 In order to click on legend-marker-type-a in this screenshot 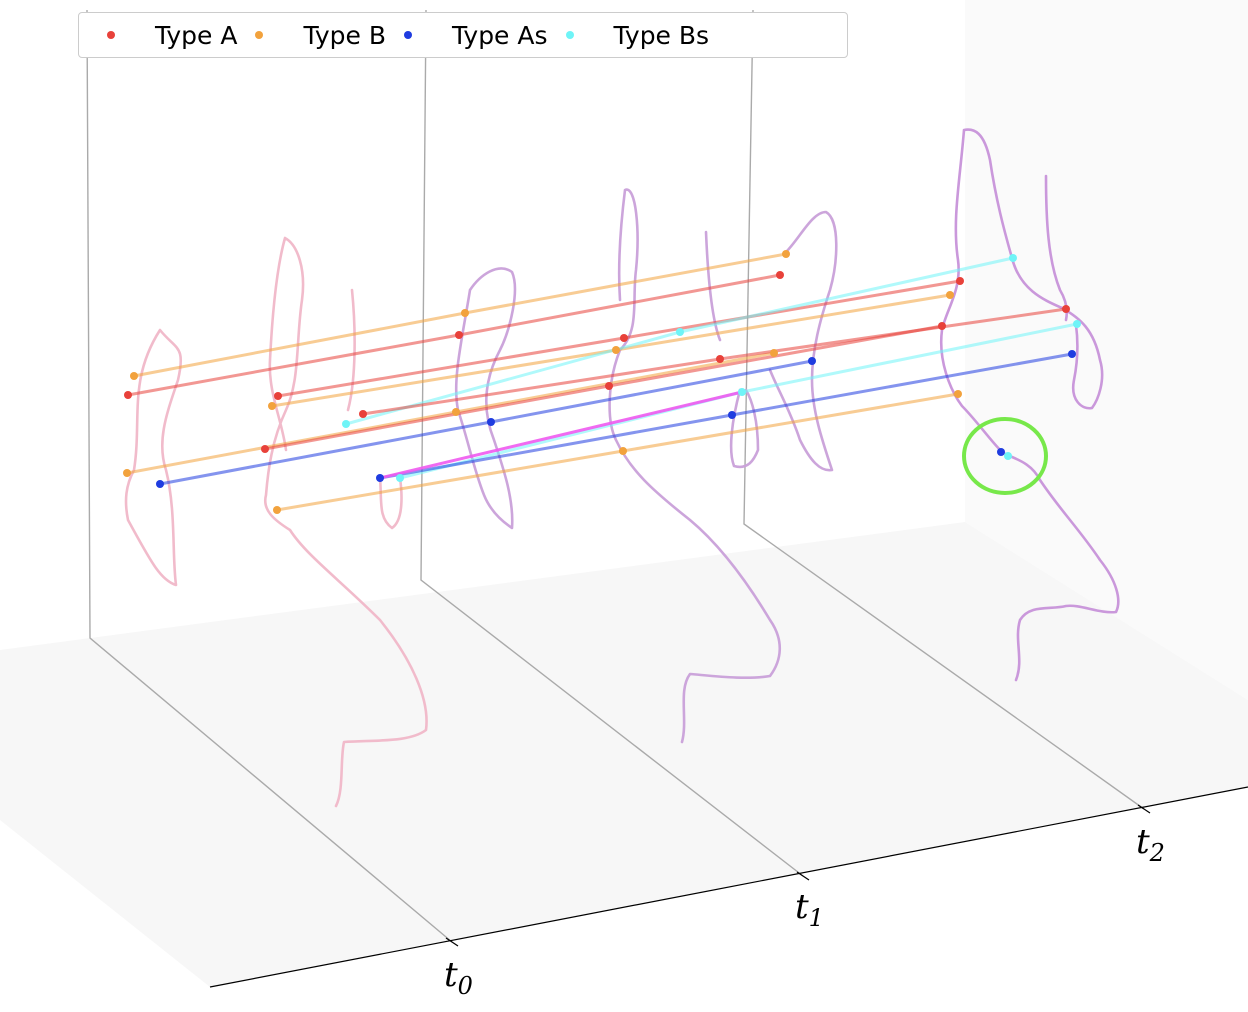, I will do `click(111, 35)`.